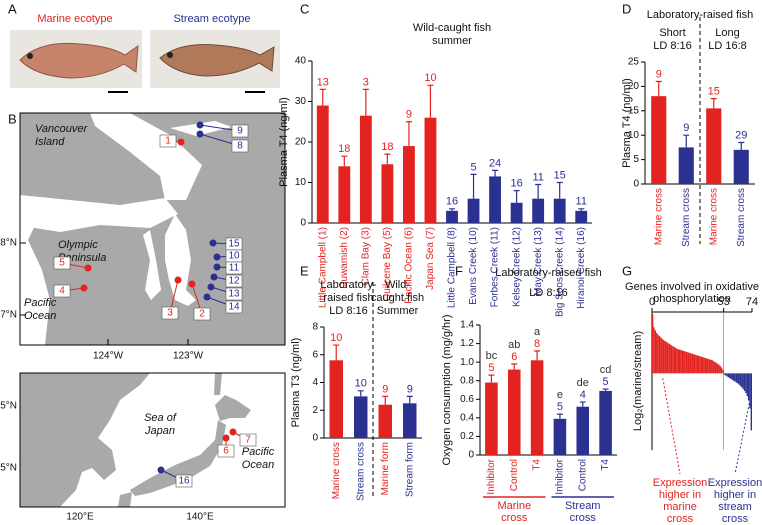 The height and width of the screenshot is (525, 762). What do you see at coordinates (78, 245) in the screenshot?
I see `place-label: Olympic` at bounding box center [78, 245].